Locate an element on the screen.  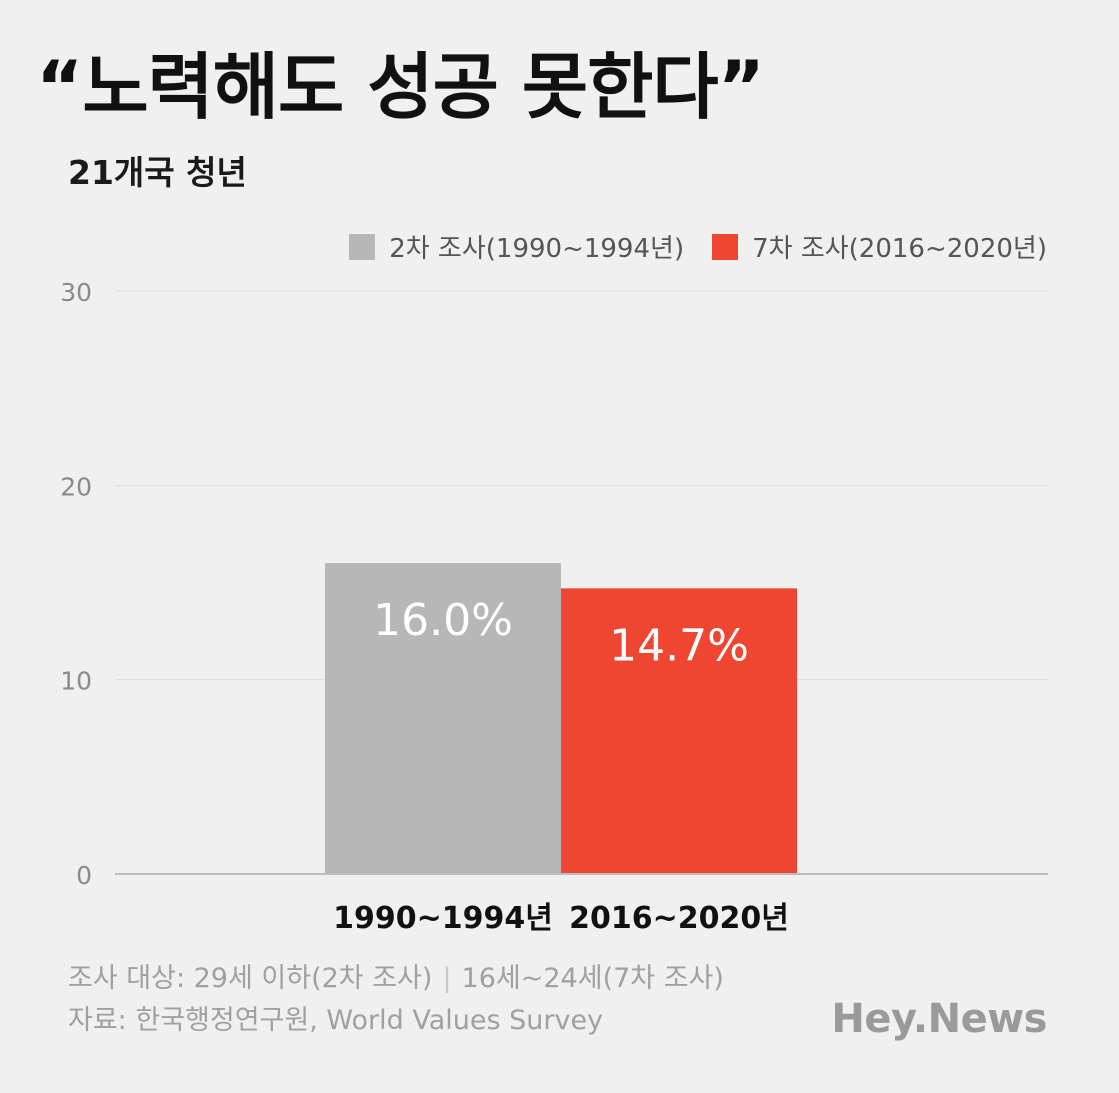
x-category-label-1: 1990~1994년 is located at coordinates (443, 918).